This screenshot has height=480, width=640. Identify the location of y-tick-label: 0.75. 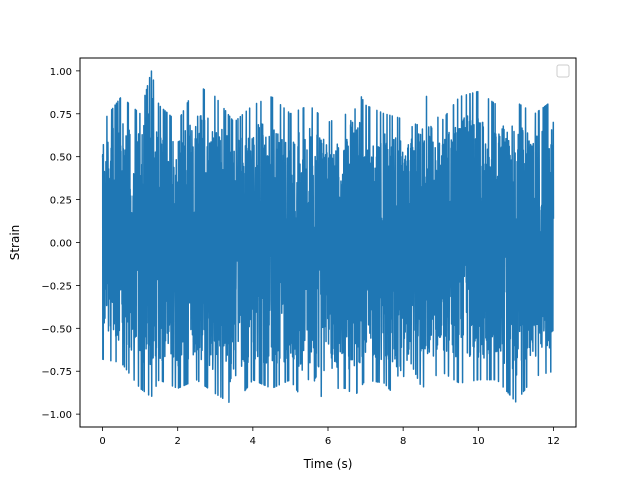
(61, 115).